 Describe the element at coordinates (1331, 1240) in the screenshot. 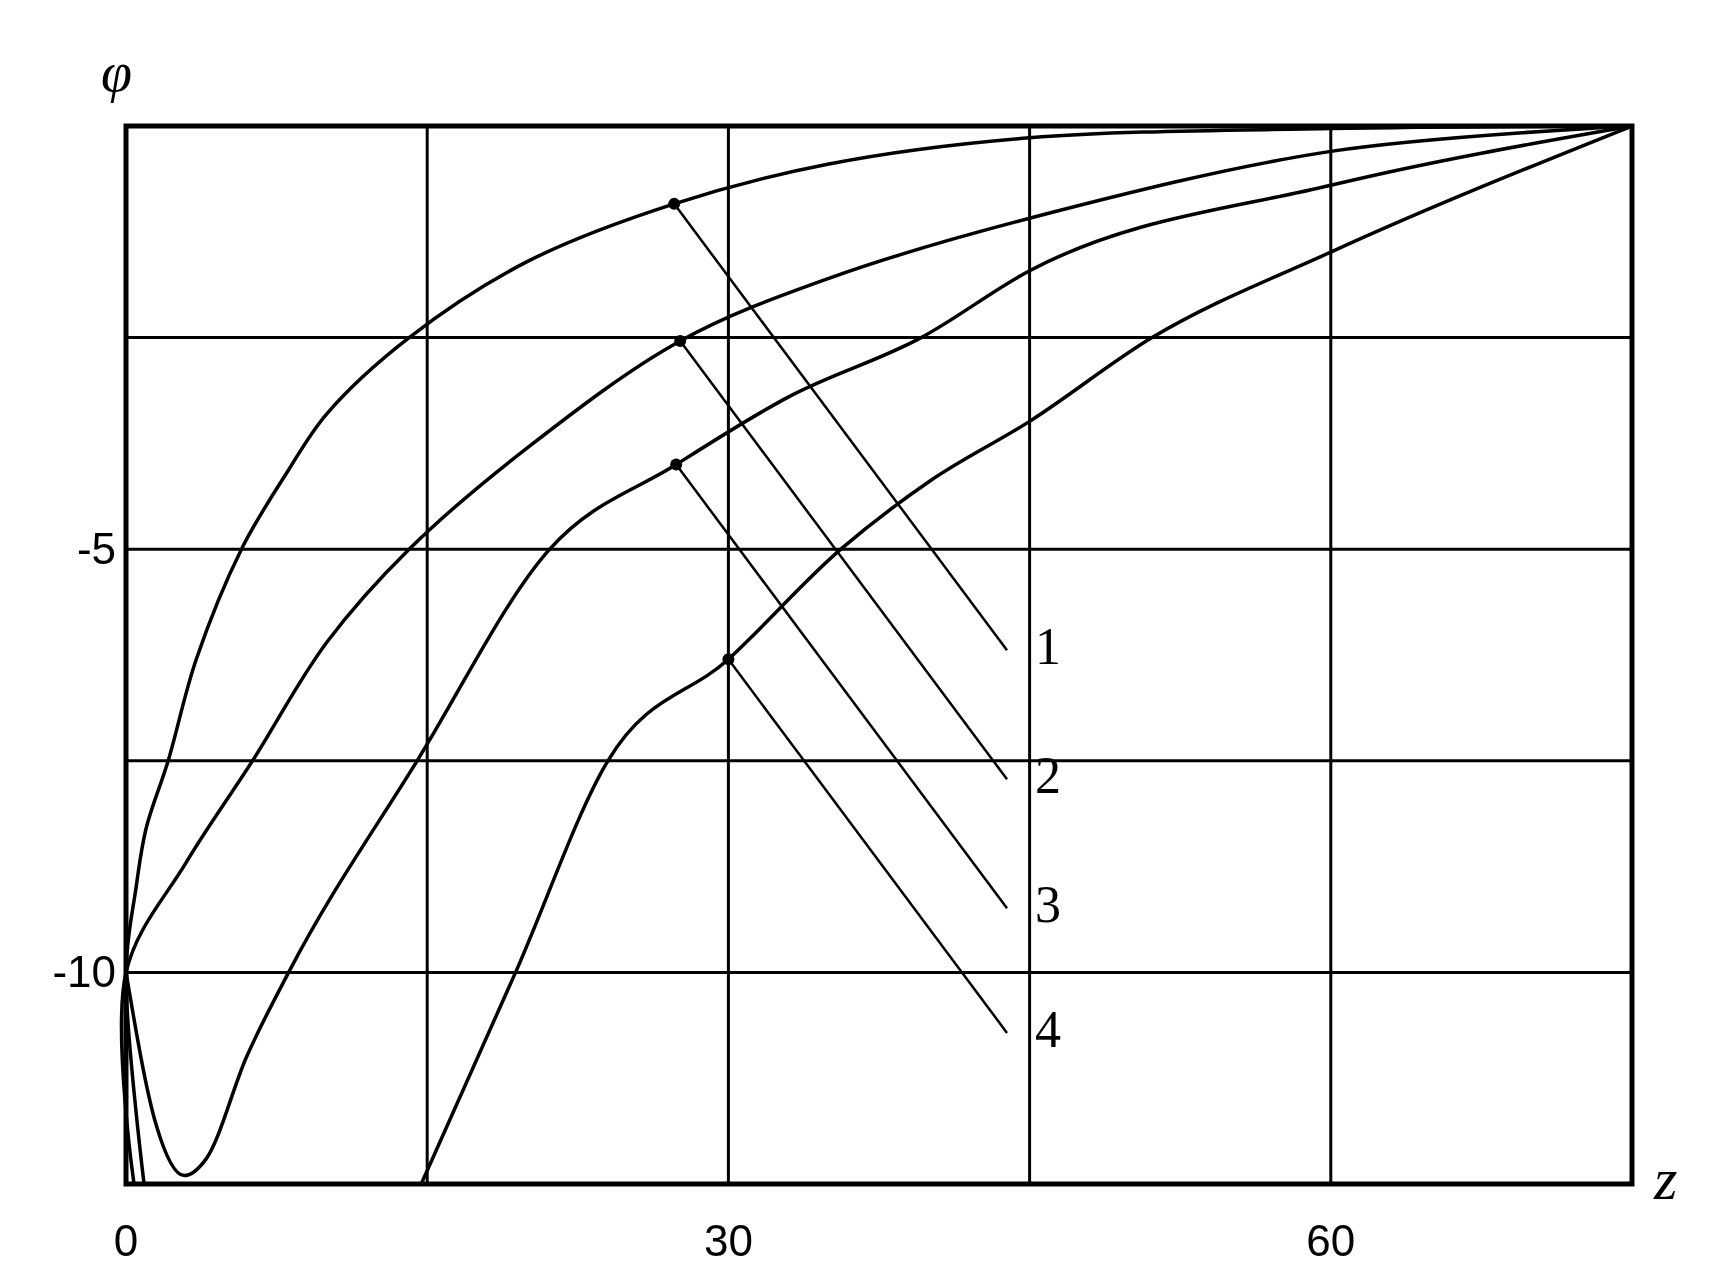

I see `x-tick-label: 60` at that location.